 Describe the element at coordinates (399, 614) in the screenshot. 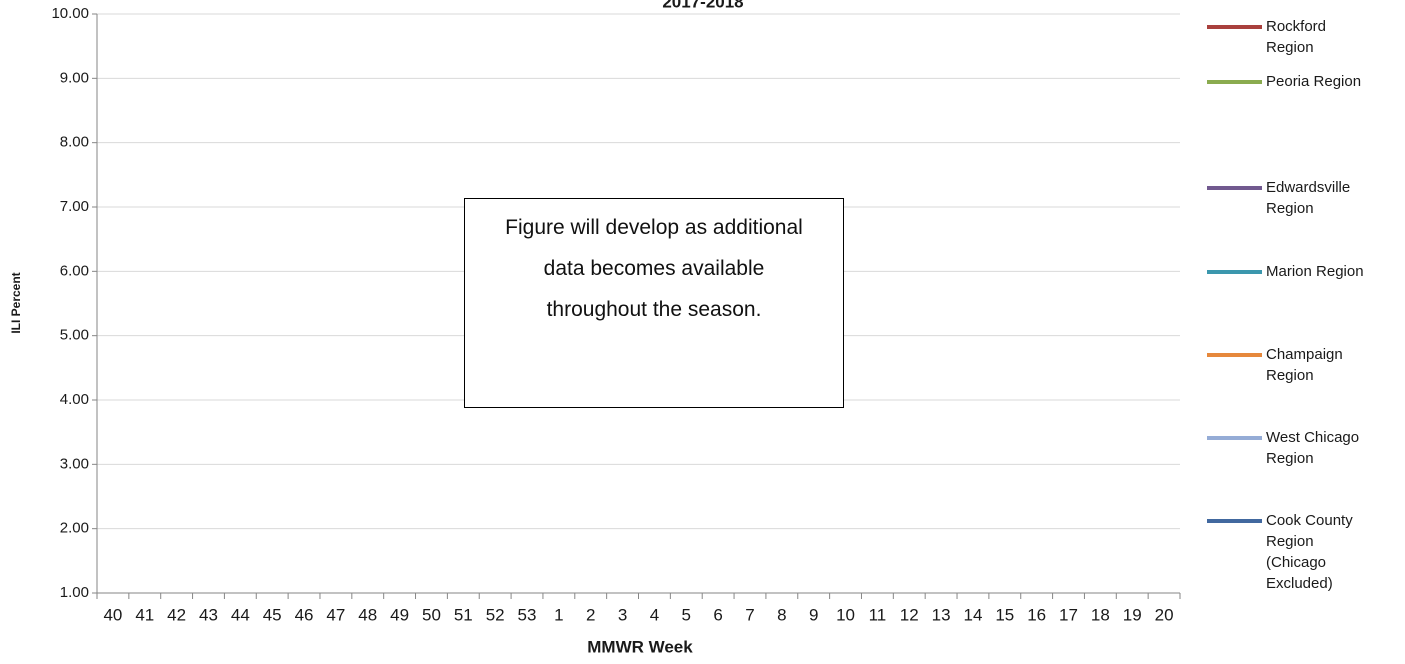

I see `x-tick-label: 49` at that location.